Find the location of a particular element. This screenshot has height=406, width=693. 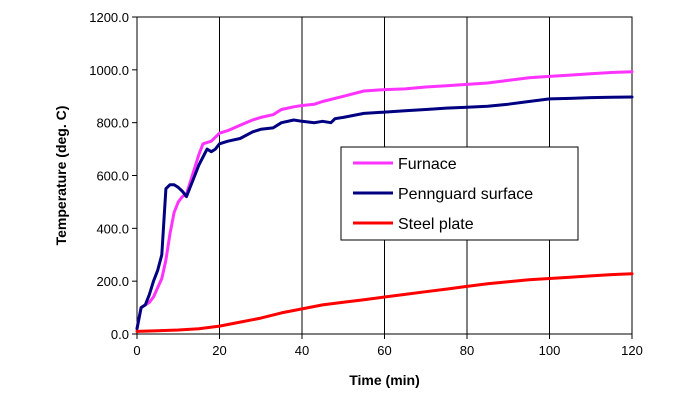

legend-items: Furnace Pennguard surface Steel plate is located at coordinates (443, 194).